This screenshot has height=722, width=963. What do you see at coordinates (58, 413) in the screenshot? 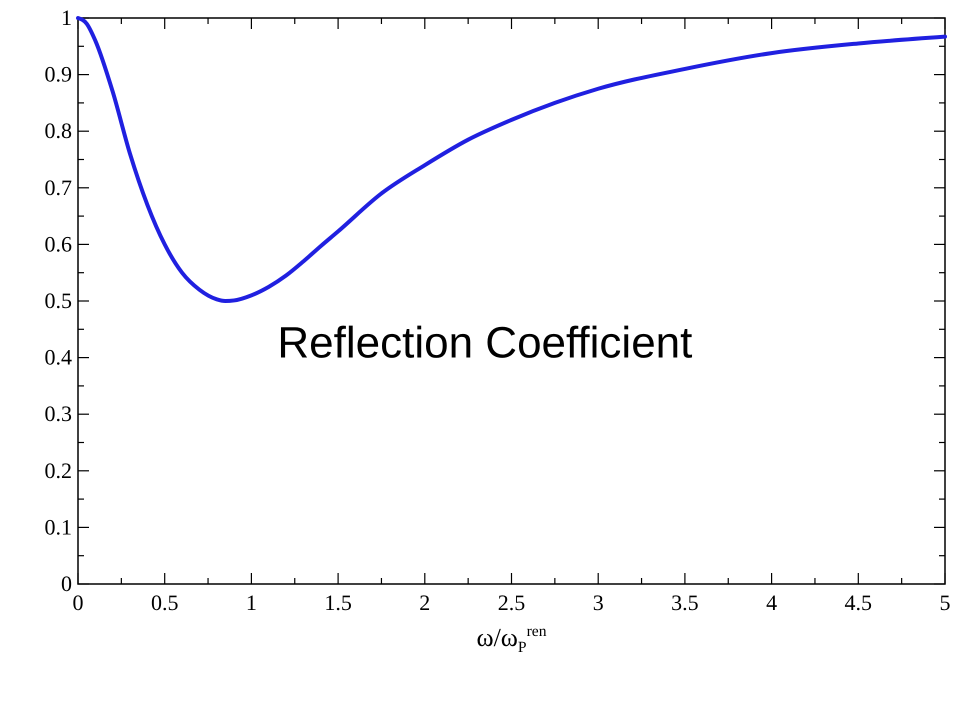
I see `y-tick-label: 0.3` at bounding box center [58, 413].